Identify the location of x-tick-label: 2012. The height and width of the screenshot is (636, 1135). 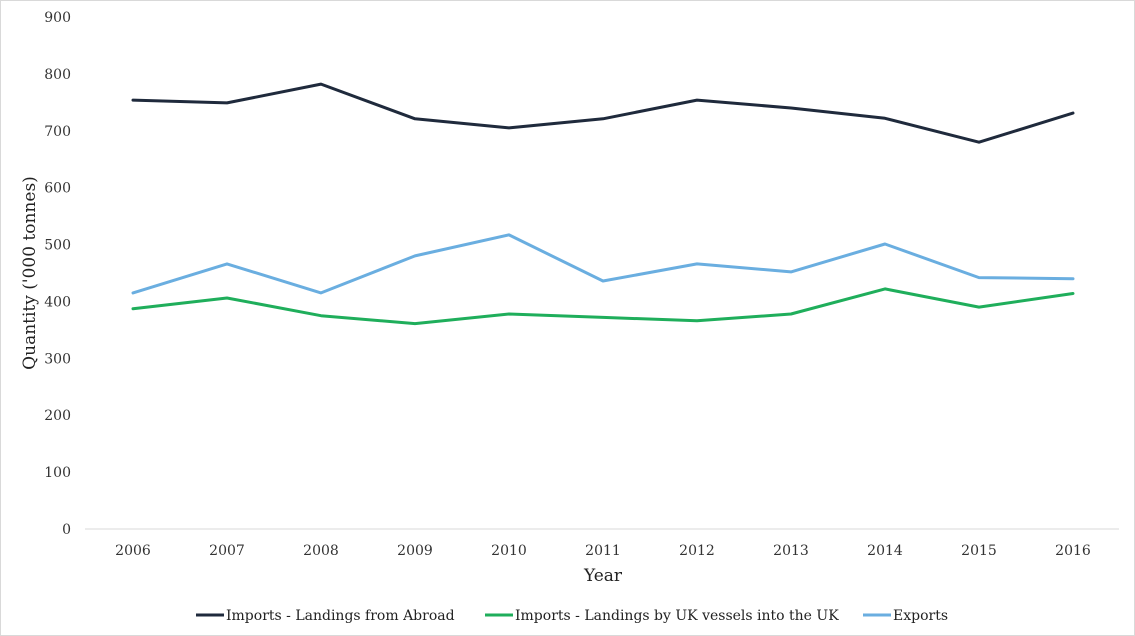
(697, 551).